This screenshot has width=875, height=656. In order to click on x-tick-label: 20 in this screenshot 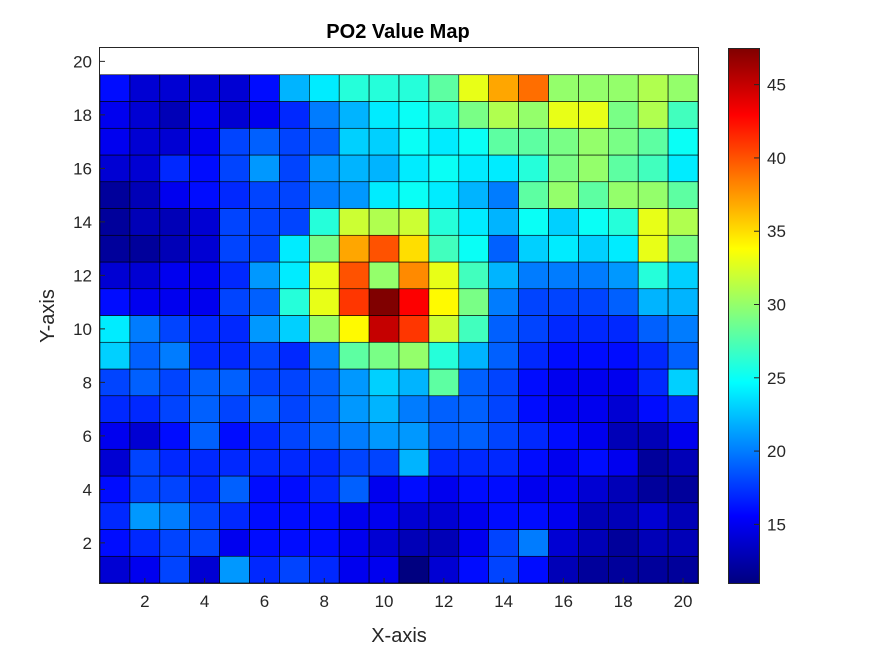, I will do `click(683, 601)`.